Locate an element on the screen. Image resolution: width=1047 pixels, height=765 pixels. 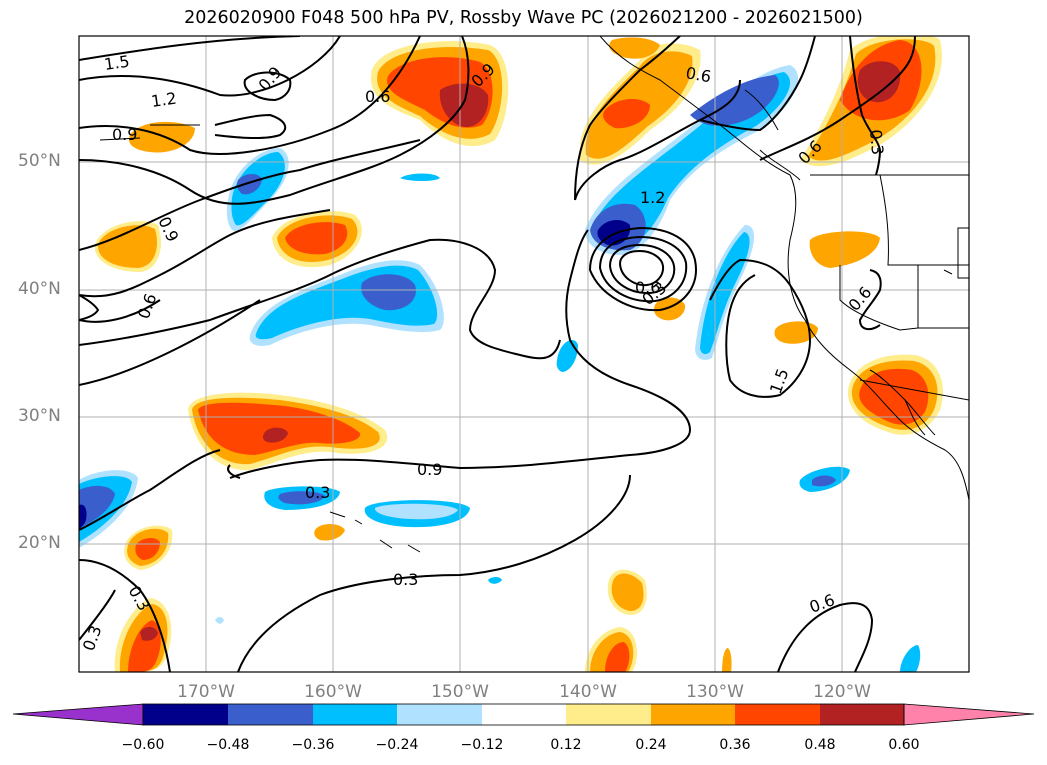
lat-label-30n: 30°N is located at coordinates (39, 416).